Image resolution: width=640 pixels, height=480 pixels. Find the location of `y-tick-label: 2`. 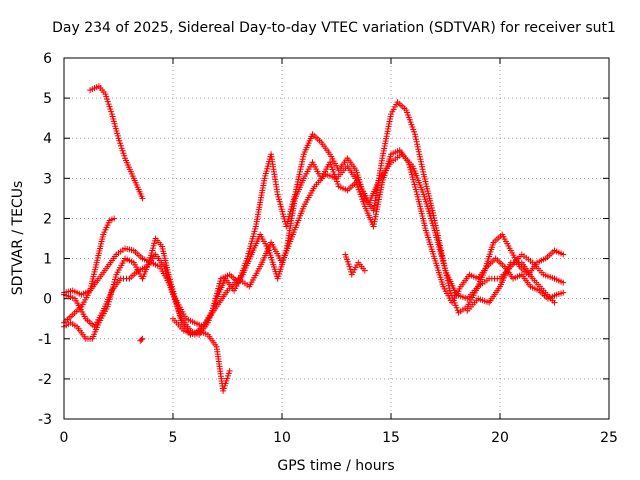

y-tick-label: 2 is located at coordinates (47, 219).